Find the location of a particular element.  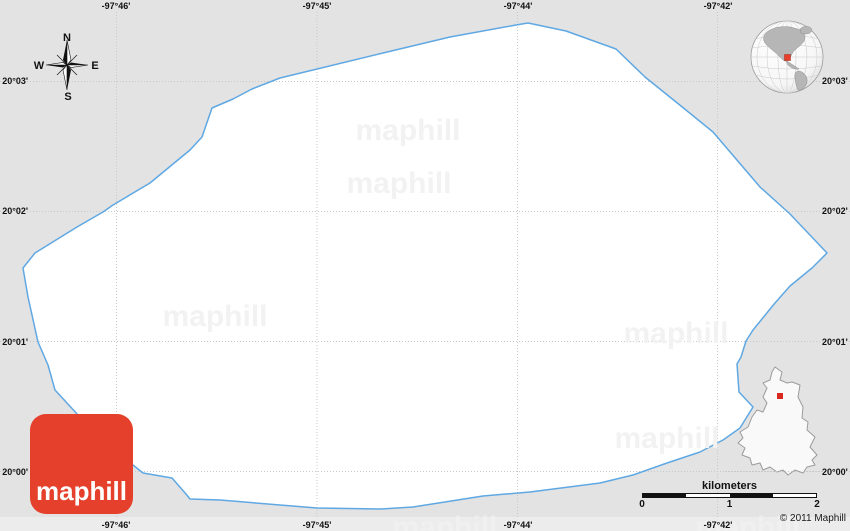

state-inset is located at coordinates (775, 420).